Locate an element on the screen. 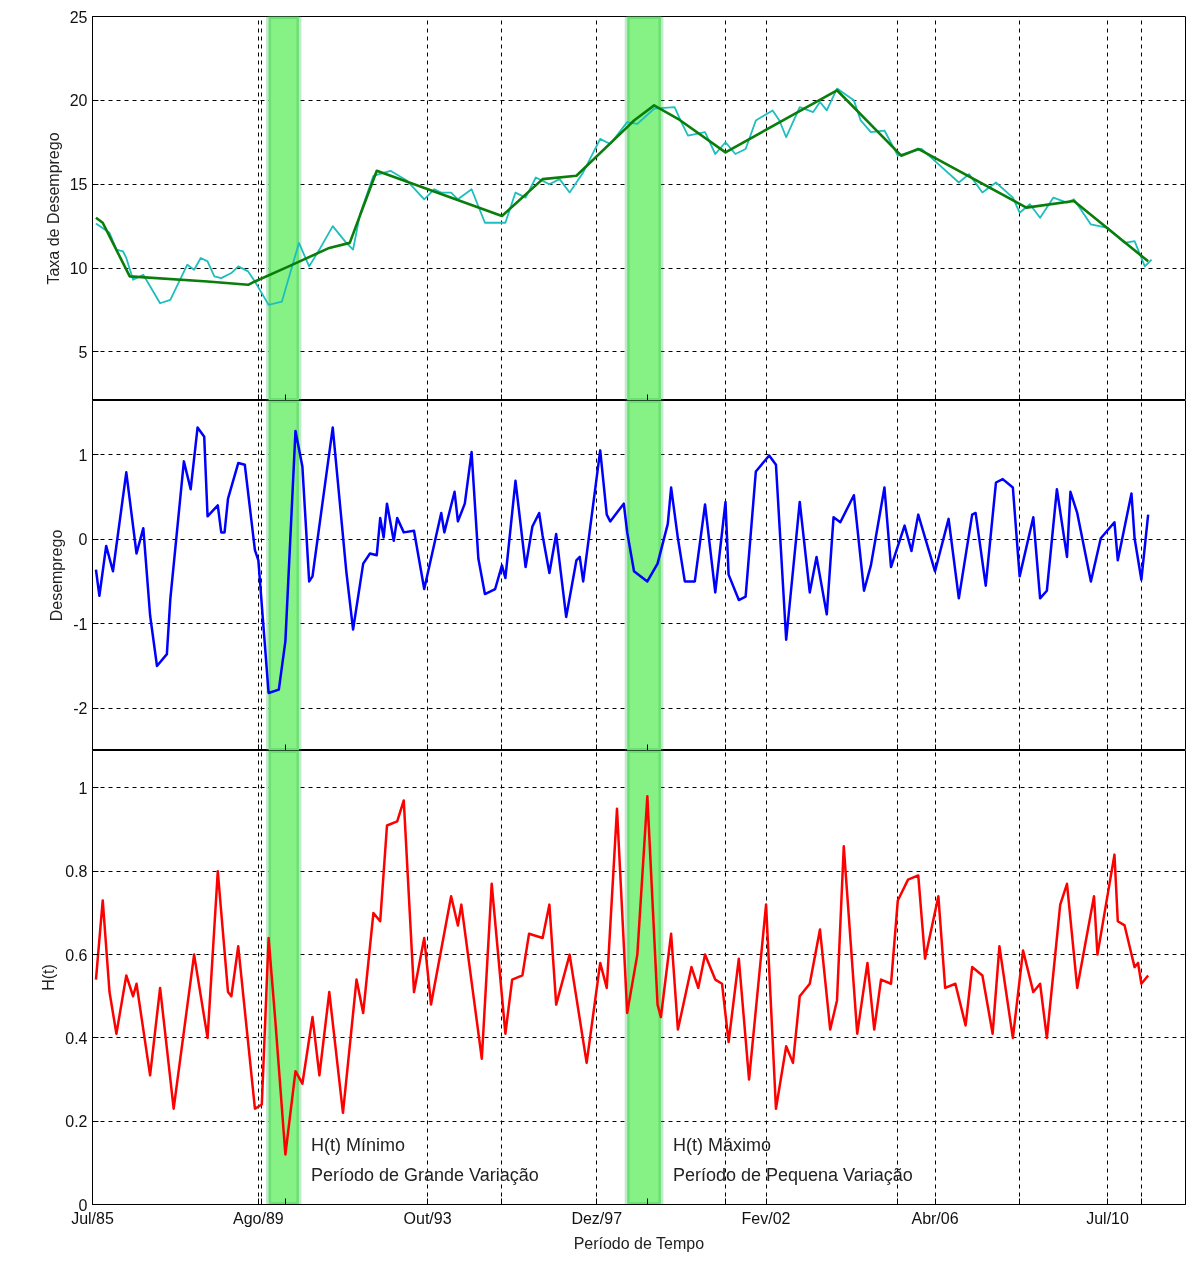 The width and height of the screenshot is (1192, 1267). x-tick-label: Abr/06 is located at coordinates (935, 1218).